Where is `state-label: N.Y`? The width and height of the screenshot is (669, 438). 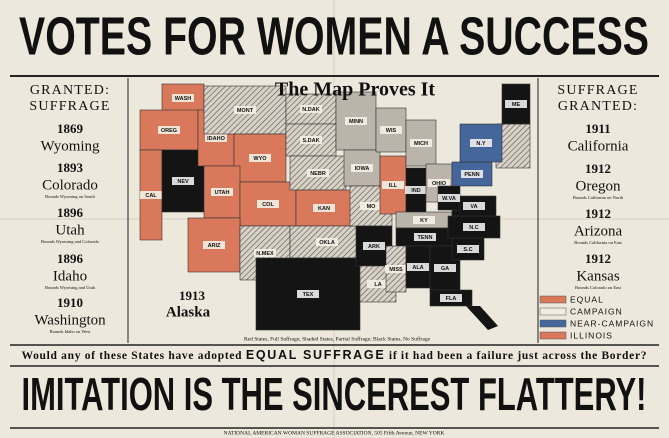
state-label: N.Y is located at coordinates (481, 144).